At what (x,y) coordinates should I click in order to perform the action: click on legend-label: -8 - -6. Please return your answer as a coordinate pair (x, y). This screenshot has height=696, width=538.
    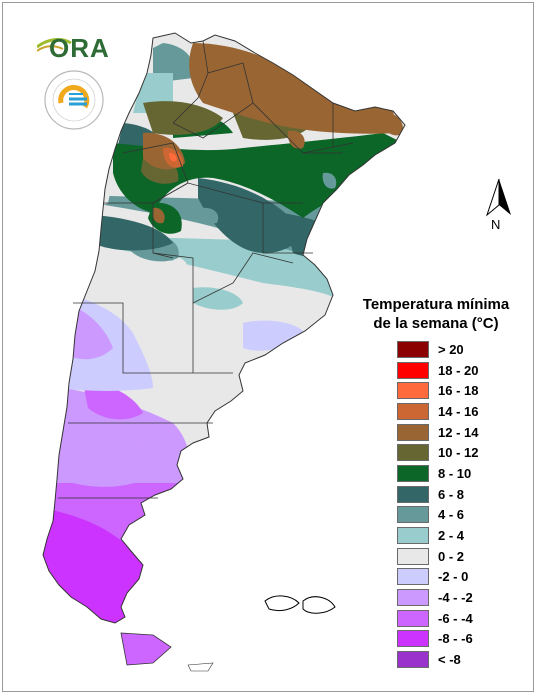
    Looking at the image, I should click on (455, 639).